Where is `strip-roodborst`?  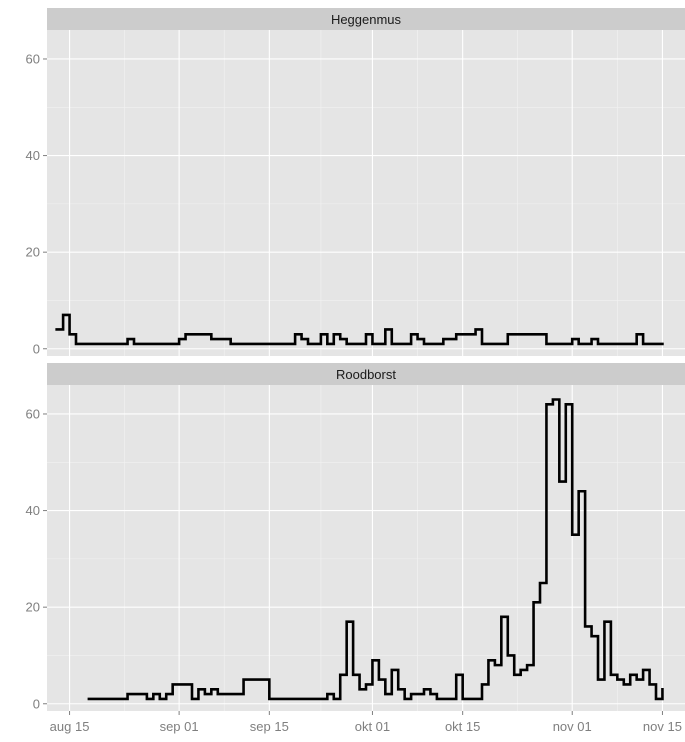
strip-roodborst is located at coordinates (366, 374).